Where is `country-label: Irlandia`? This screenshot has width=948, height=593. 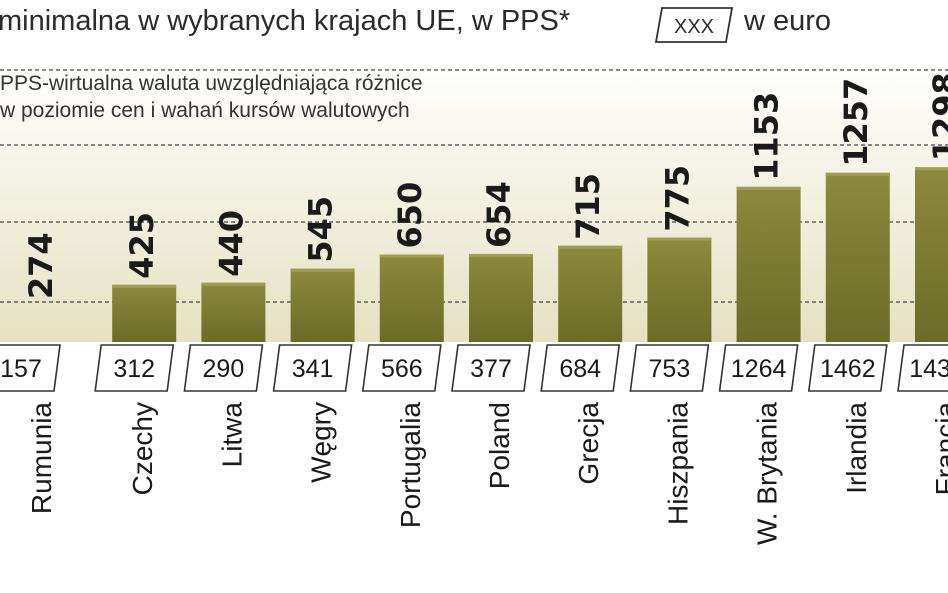
country-label: Irlandia is located at coordinates (856, 448).